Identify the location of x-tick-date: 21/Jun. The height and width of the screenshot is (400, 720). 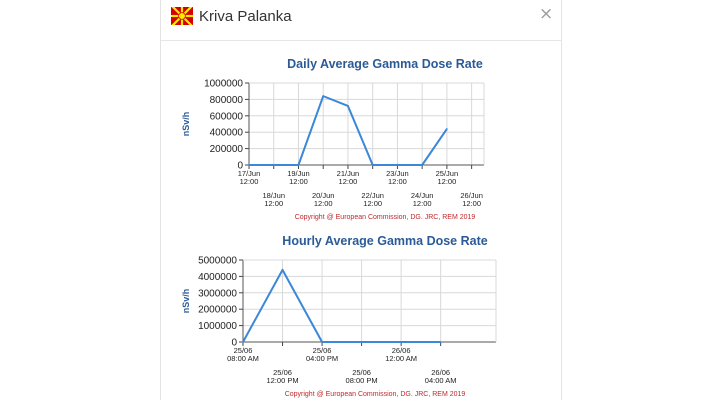
(348, 173).